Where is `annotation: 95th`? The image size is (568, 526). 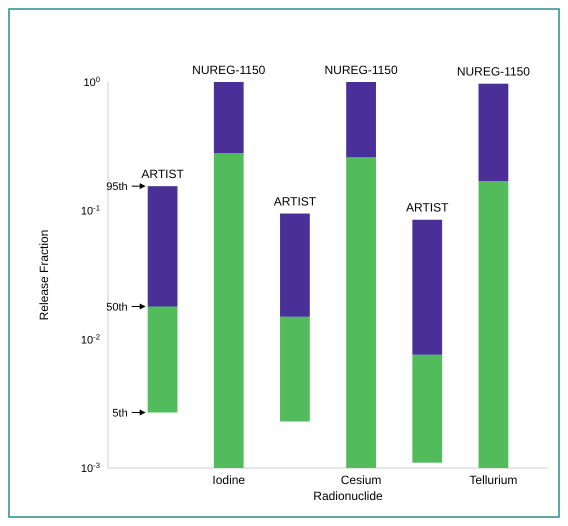
annotation: 95th is located at coordinates (117, 187).